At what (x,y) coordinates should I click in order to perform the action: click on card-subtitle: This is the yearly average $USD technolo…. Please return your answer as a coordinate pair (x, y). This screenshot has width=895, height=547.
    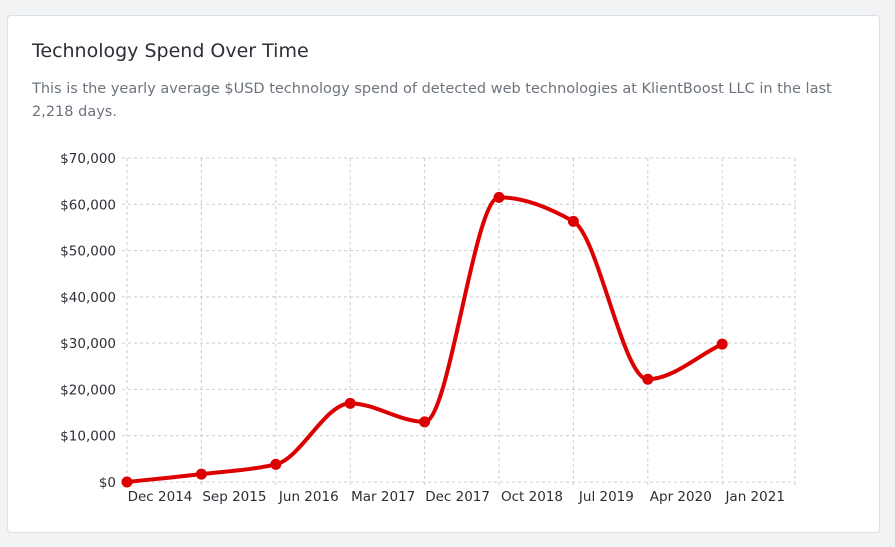
    Looking at the image, I should click on (432, 100).